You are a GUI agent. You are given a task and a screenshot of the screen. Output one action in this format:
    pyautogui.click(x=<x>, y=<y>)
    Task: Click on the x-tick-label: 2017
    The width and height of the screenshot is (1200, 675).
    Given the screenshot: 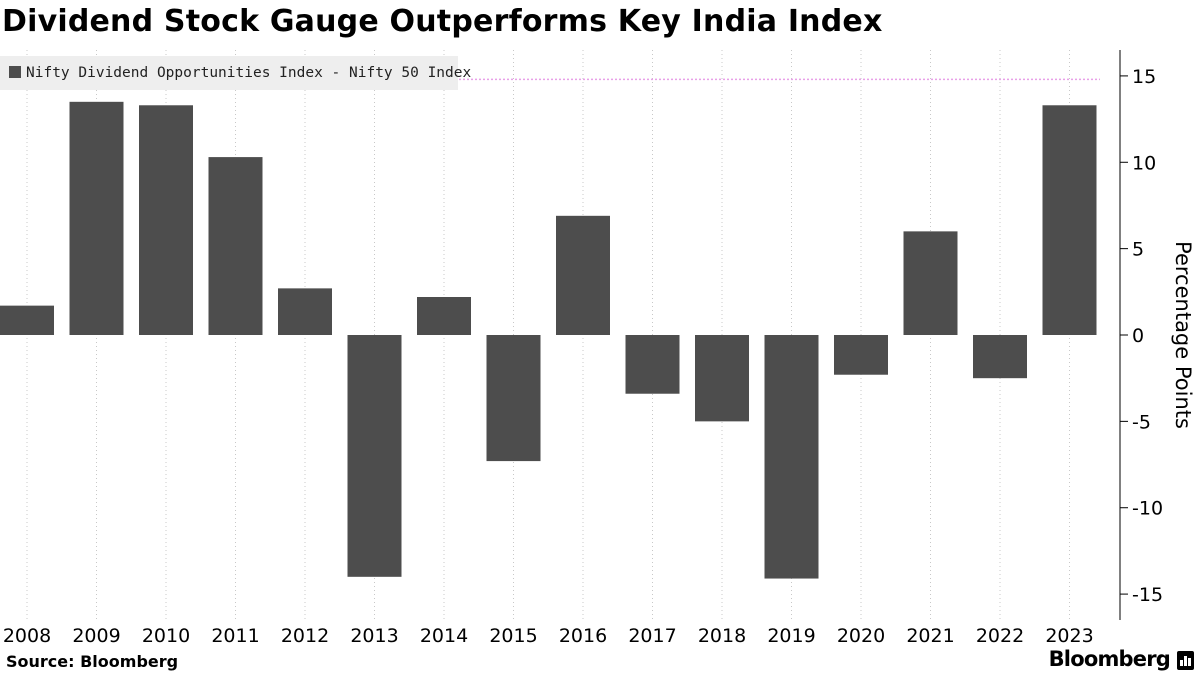 What is the action you would take?
    pyautogui.click(x=652, y=636)
    